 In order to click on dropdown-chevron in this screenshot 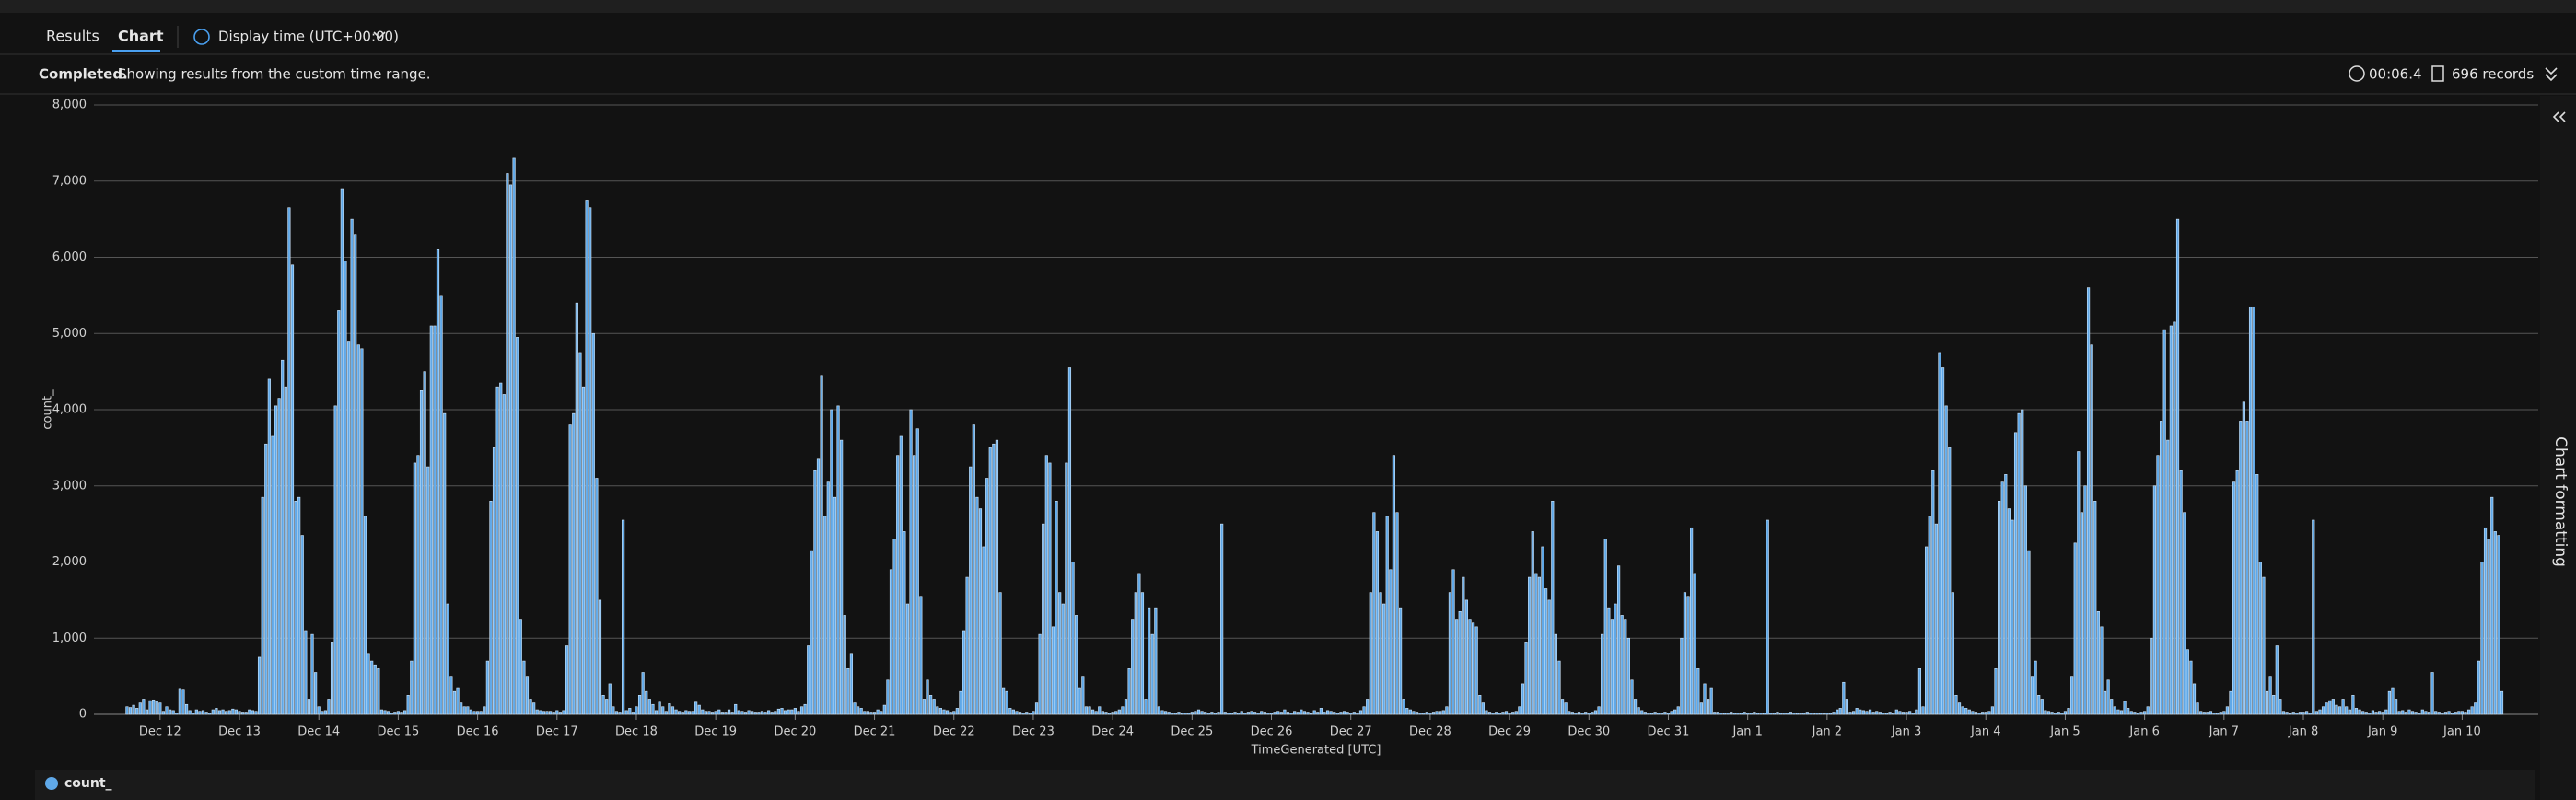, I will do `click(379, 35)`.